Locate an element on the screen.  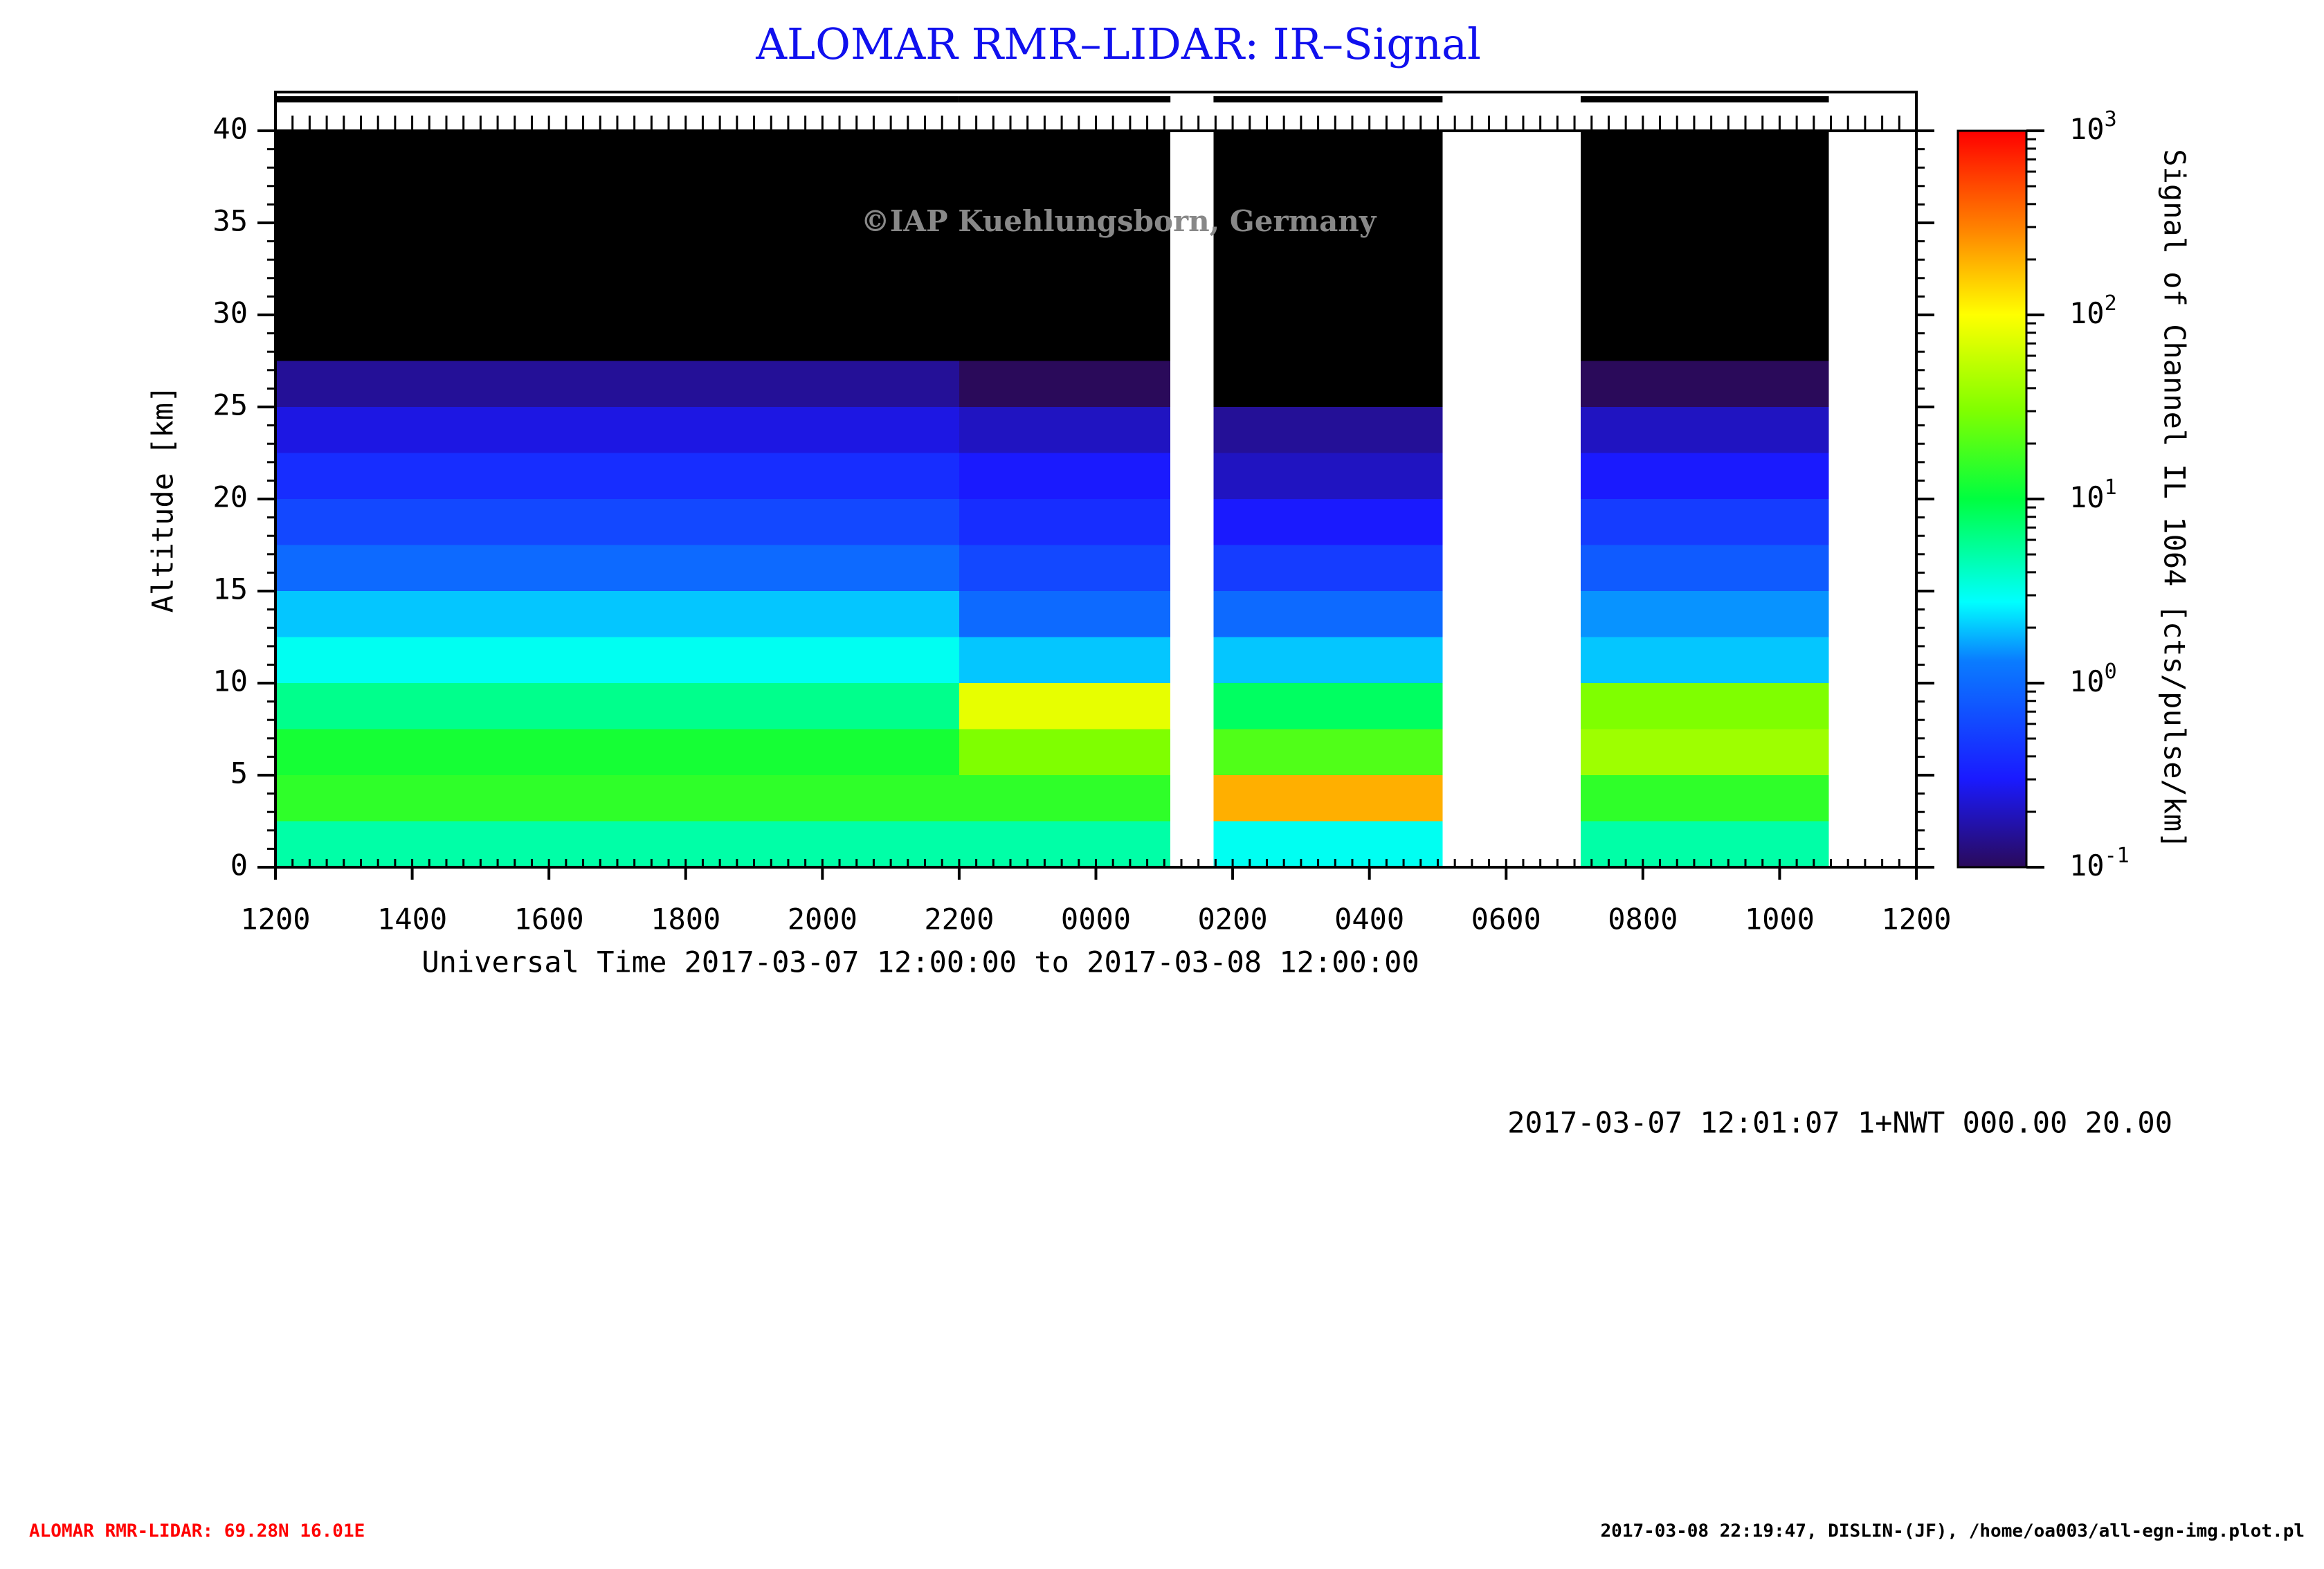
x-tick-label: 0200 is located at coordinates (1233, 919).